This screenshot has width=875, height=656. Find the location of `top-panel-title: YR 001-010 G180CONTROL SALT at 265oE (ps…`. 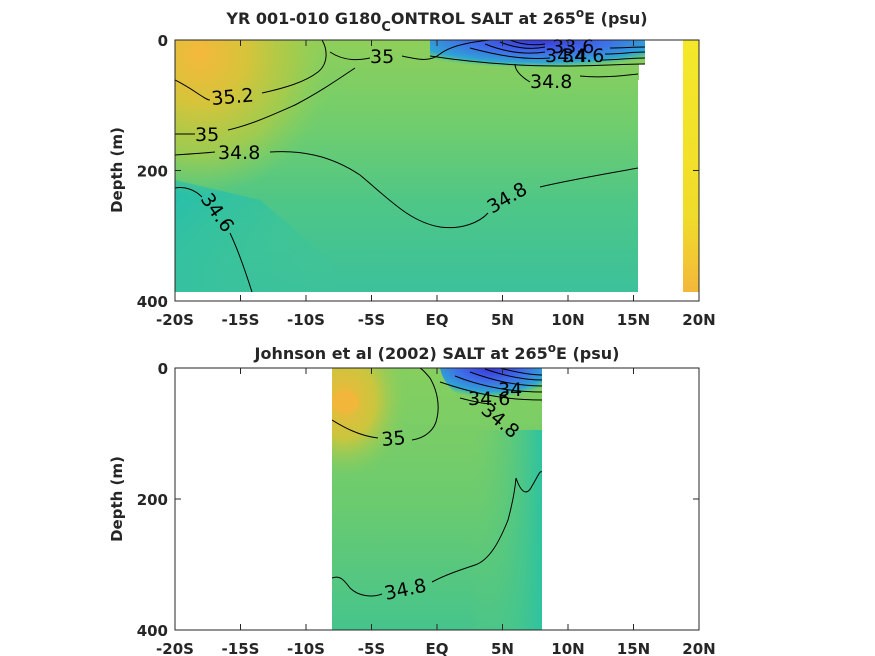

top-panel-title: YR 001-010 G180CONTROL SALT at 265oE (ps… is located at coordinates (436, 20).